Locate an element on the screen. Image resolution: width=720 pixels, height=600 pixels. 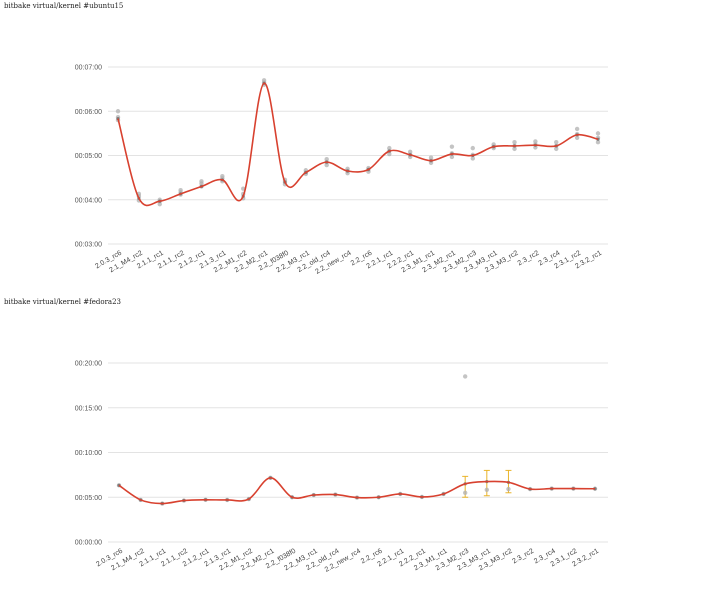
y-tick-label: 00:10:00 is located at coordinates (88, 453).